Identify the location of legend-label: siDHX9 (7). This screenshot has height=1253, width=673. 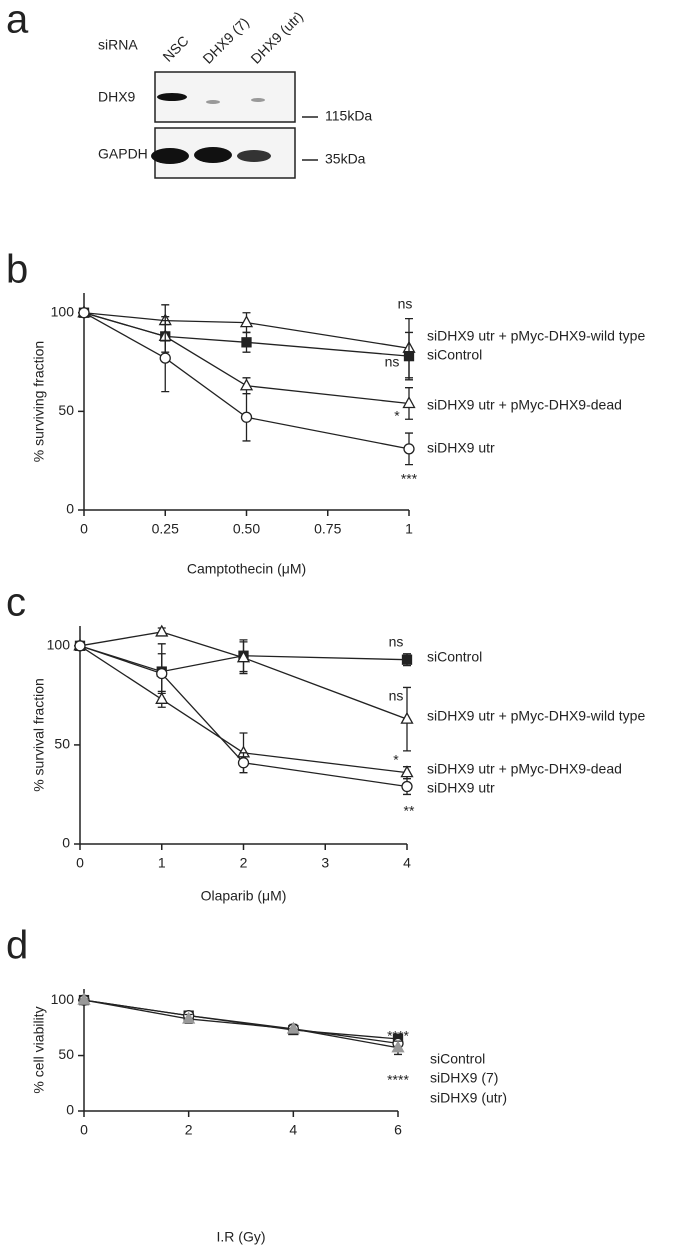
(464, 1078).